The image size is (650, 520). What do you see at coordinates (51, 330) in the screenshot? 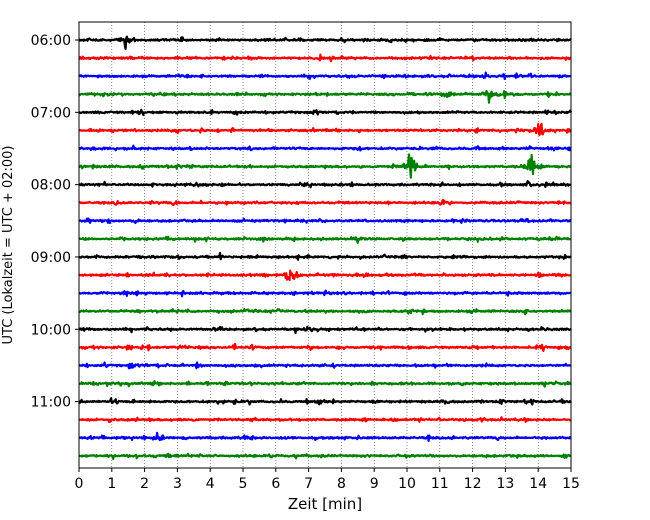
I see `y-tick-label: 10:00` at bounding box center [51, 330].